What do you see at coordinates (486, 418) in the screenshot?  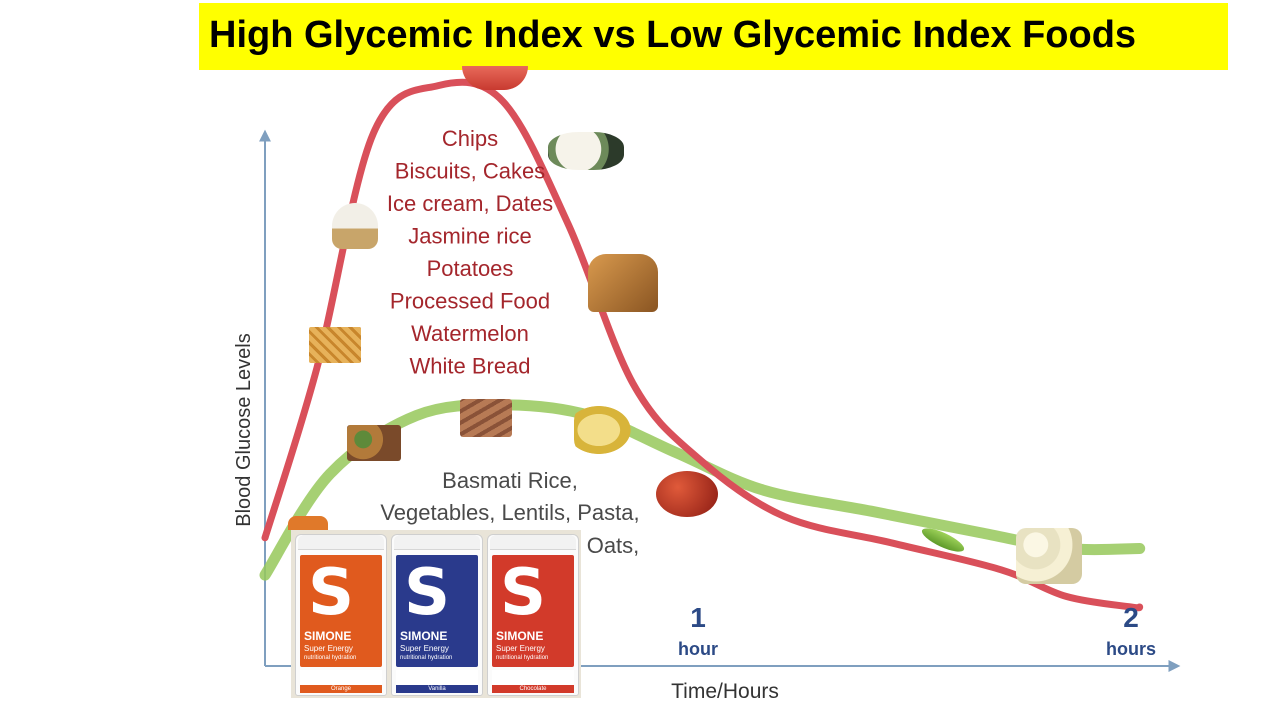 I see `granola-icon` at bounding box center [486, 418].